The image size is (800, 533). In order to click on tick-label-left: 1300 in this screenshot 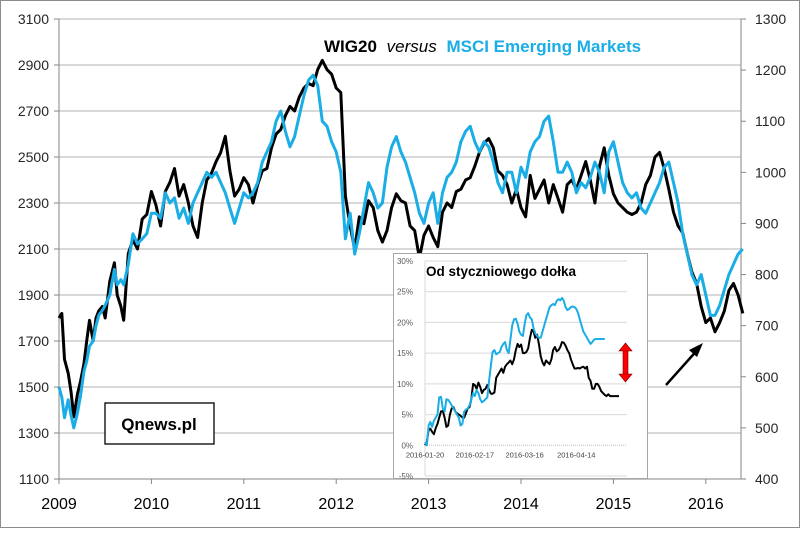, I will do `click(33, 433)`.